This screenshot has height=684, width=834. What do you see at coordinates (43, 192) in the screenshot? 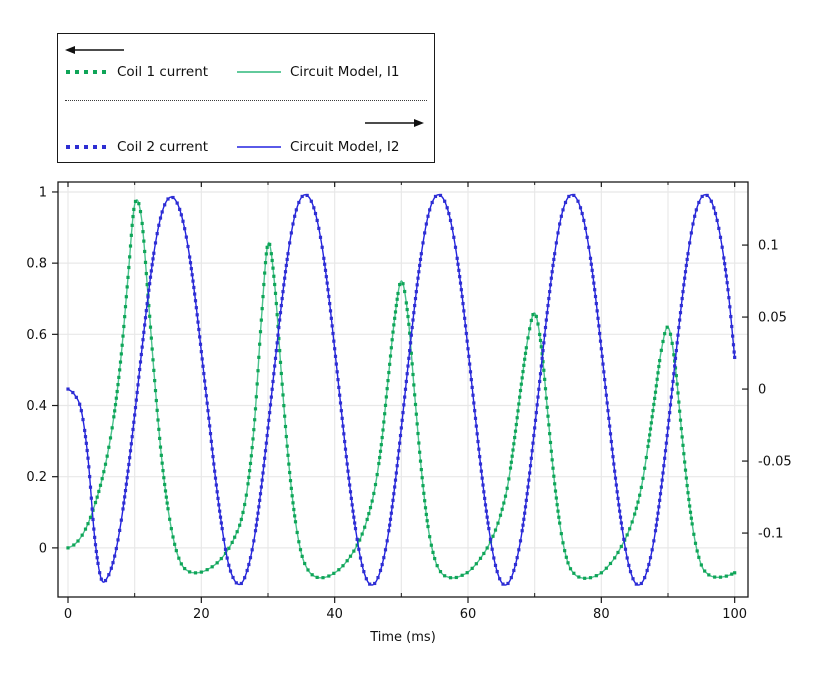
I see `y-left-tick-label: 1` at bounding box center [43, 192].